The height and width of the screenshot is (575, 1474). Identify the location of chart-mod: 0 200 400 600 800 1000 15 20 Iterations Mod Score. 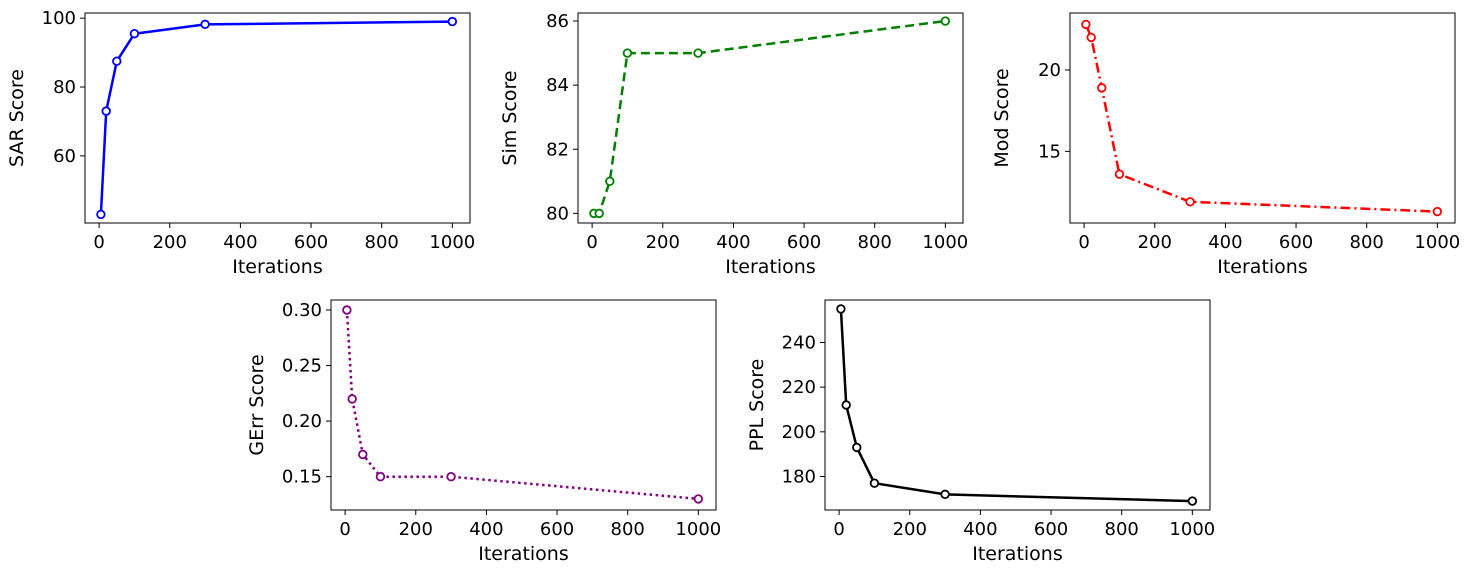
(1225, 145).